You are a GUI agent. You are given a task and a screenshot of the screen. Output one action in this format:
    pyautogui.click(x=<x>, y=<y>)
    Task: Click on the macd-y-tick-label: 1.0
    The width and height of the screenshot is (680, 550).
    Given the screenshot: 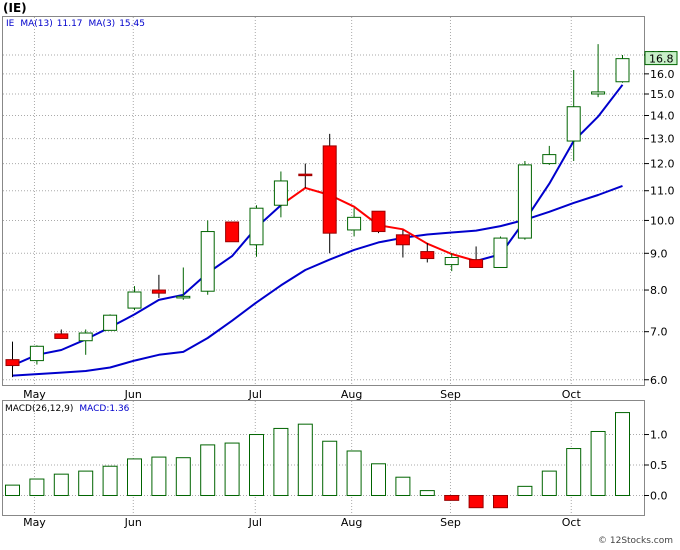 What is the action you would take?
    pyautogui.click(x=659, y=435)
    